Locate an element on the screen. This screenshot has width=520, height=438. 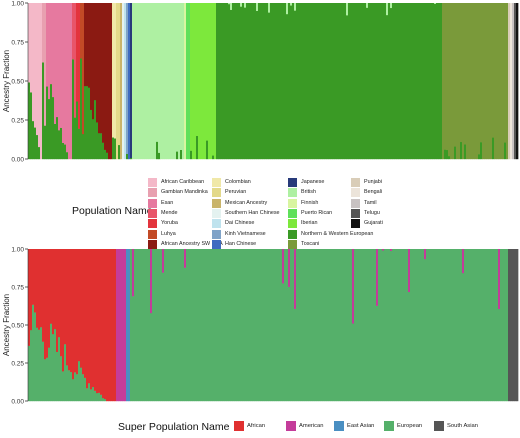
legend-label: Iberian is located at coordinates (309, 223).